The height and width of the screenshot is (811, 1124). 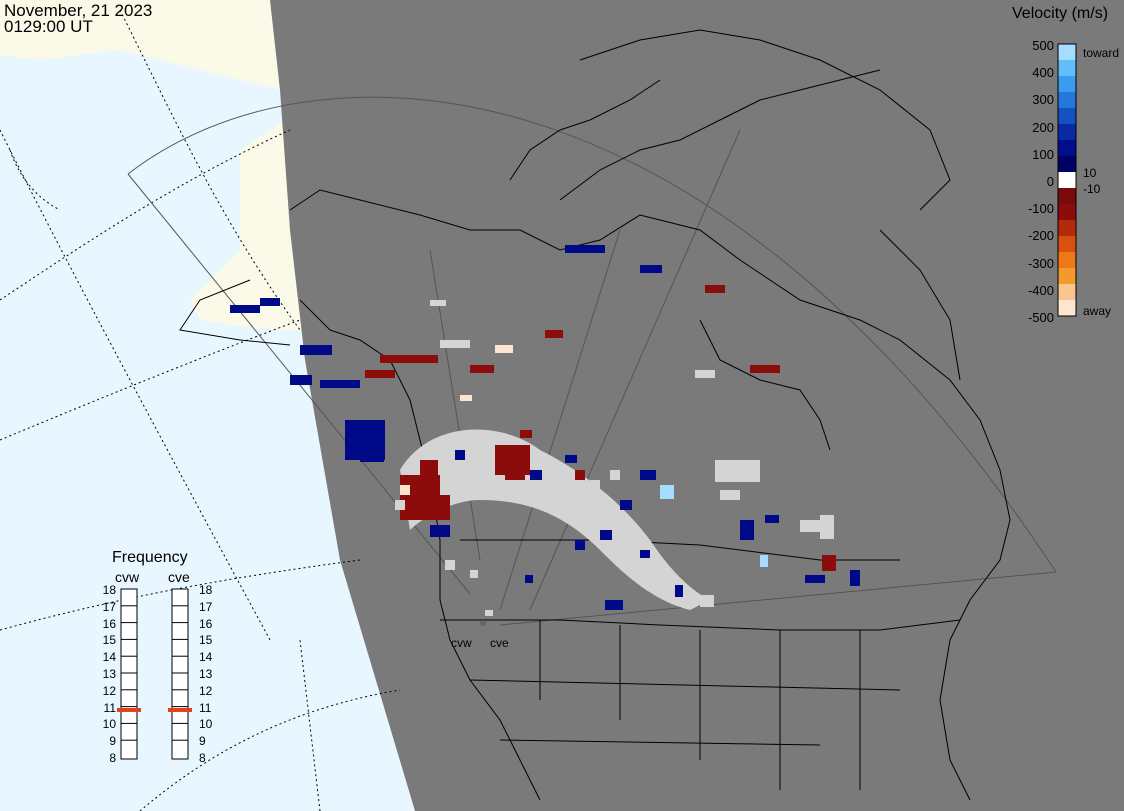 What do you see at coordinates (127, 577) in the screenshot?
I see `radar-name-cvw: cvw` at bounding box center [127, 577].